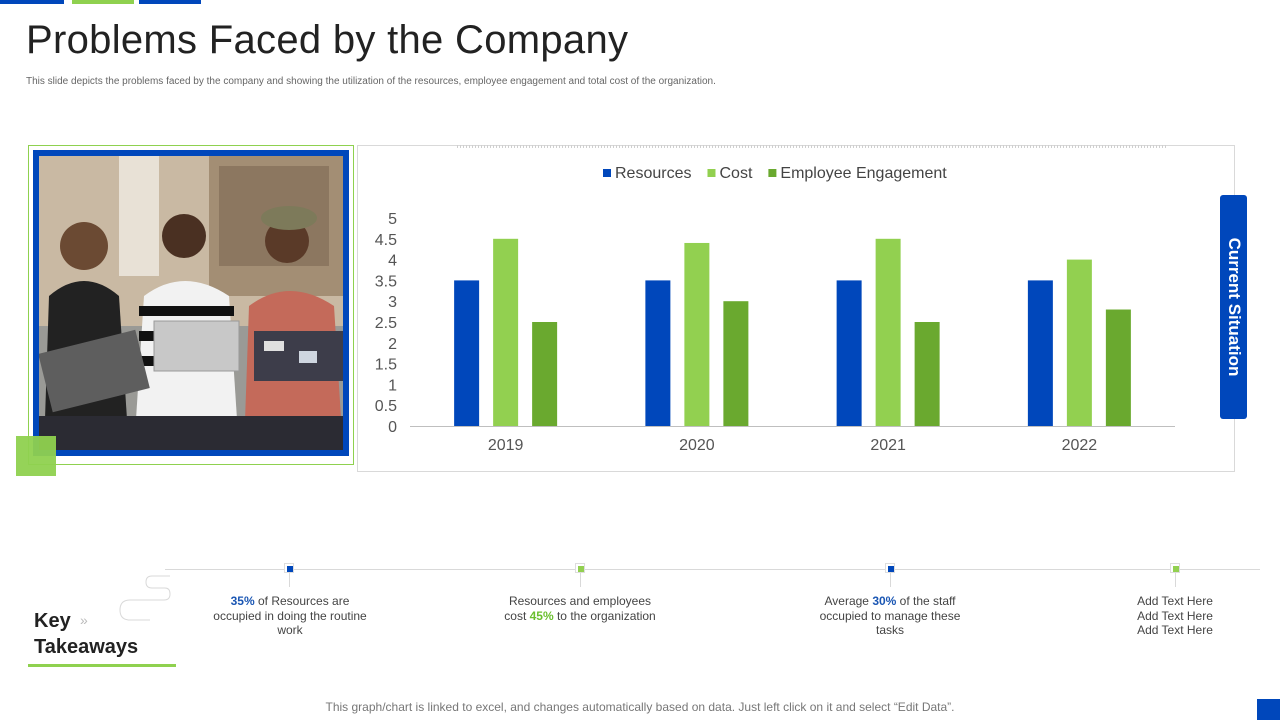 The height and width of the screenshot is (720, 1280). What do you see at coordinates (848, 601) in the screenshot?
I see `takeaway-3-pre: Average` at bounding box center [848, 601].